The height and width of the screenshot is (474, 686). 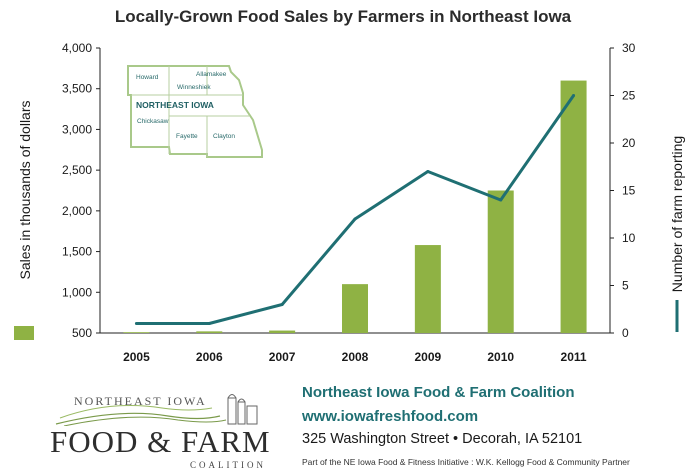 What do you see at coordinates (77, 89) in the screenshot?
I see `y-tick-label-left: 3,500` at bounding box center [77, 89].